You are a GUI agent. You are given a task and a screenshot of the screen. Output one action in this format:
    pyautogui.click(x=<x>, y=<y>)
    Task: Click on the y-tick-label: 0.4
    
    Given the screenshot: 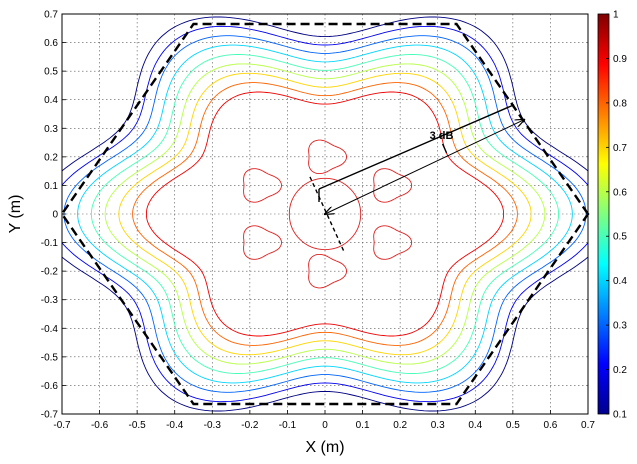 What is the action you would take?
    pyautogui.click(x=51, y=100)
    